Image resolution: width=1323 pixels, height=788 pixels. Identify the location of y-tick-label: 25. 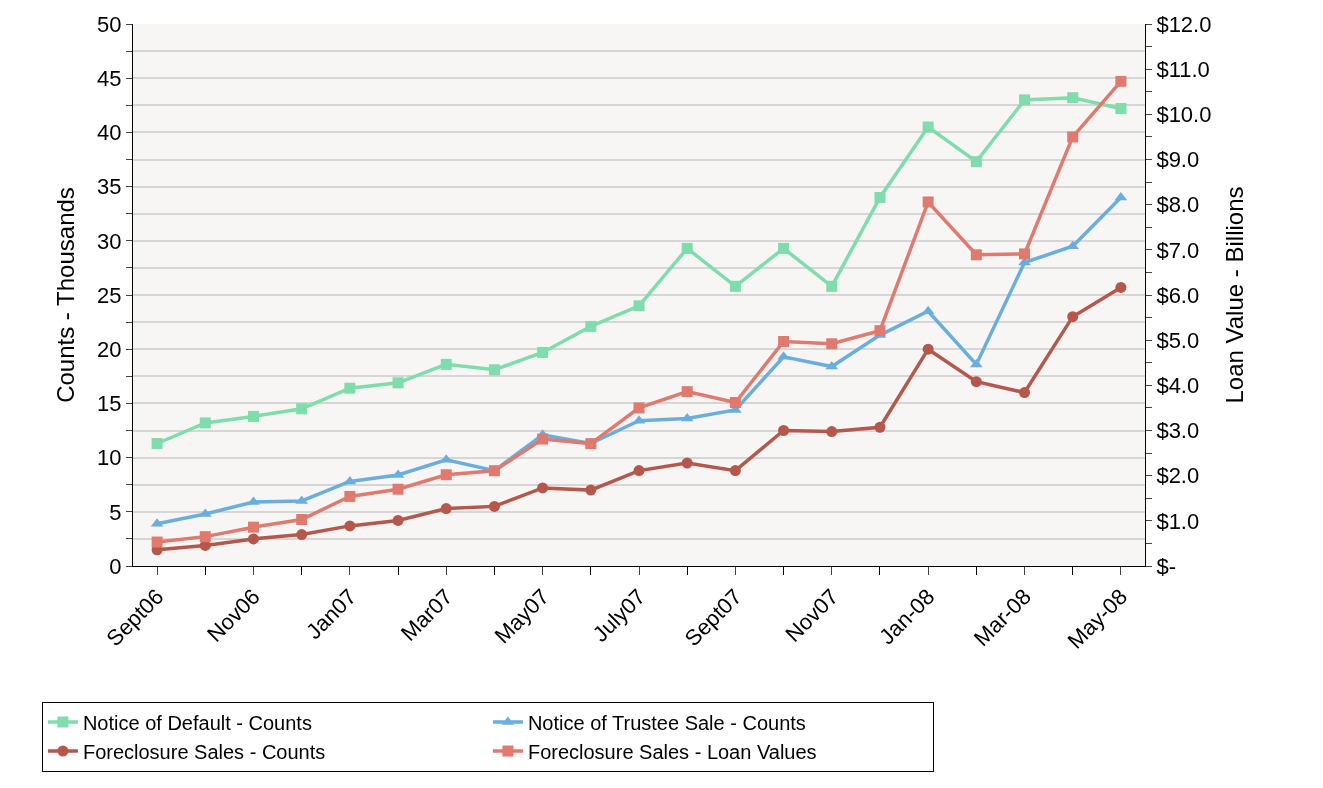
(109, 295).